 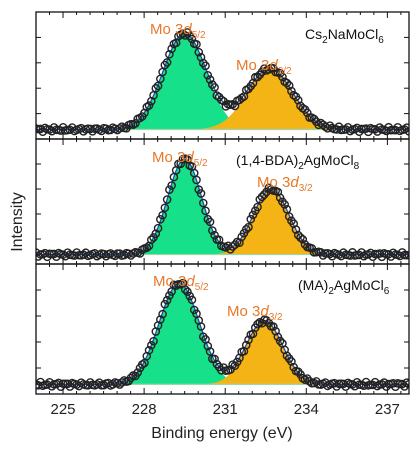 I want to click on x-axis: 225 228 231 234 237, so click(x=225, y=409).